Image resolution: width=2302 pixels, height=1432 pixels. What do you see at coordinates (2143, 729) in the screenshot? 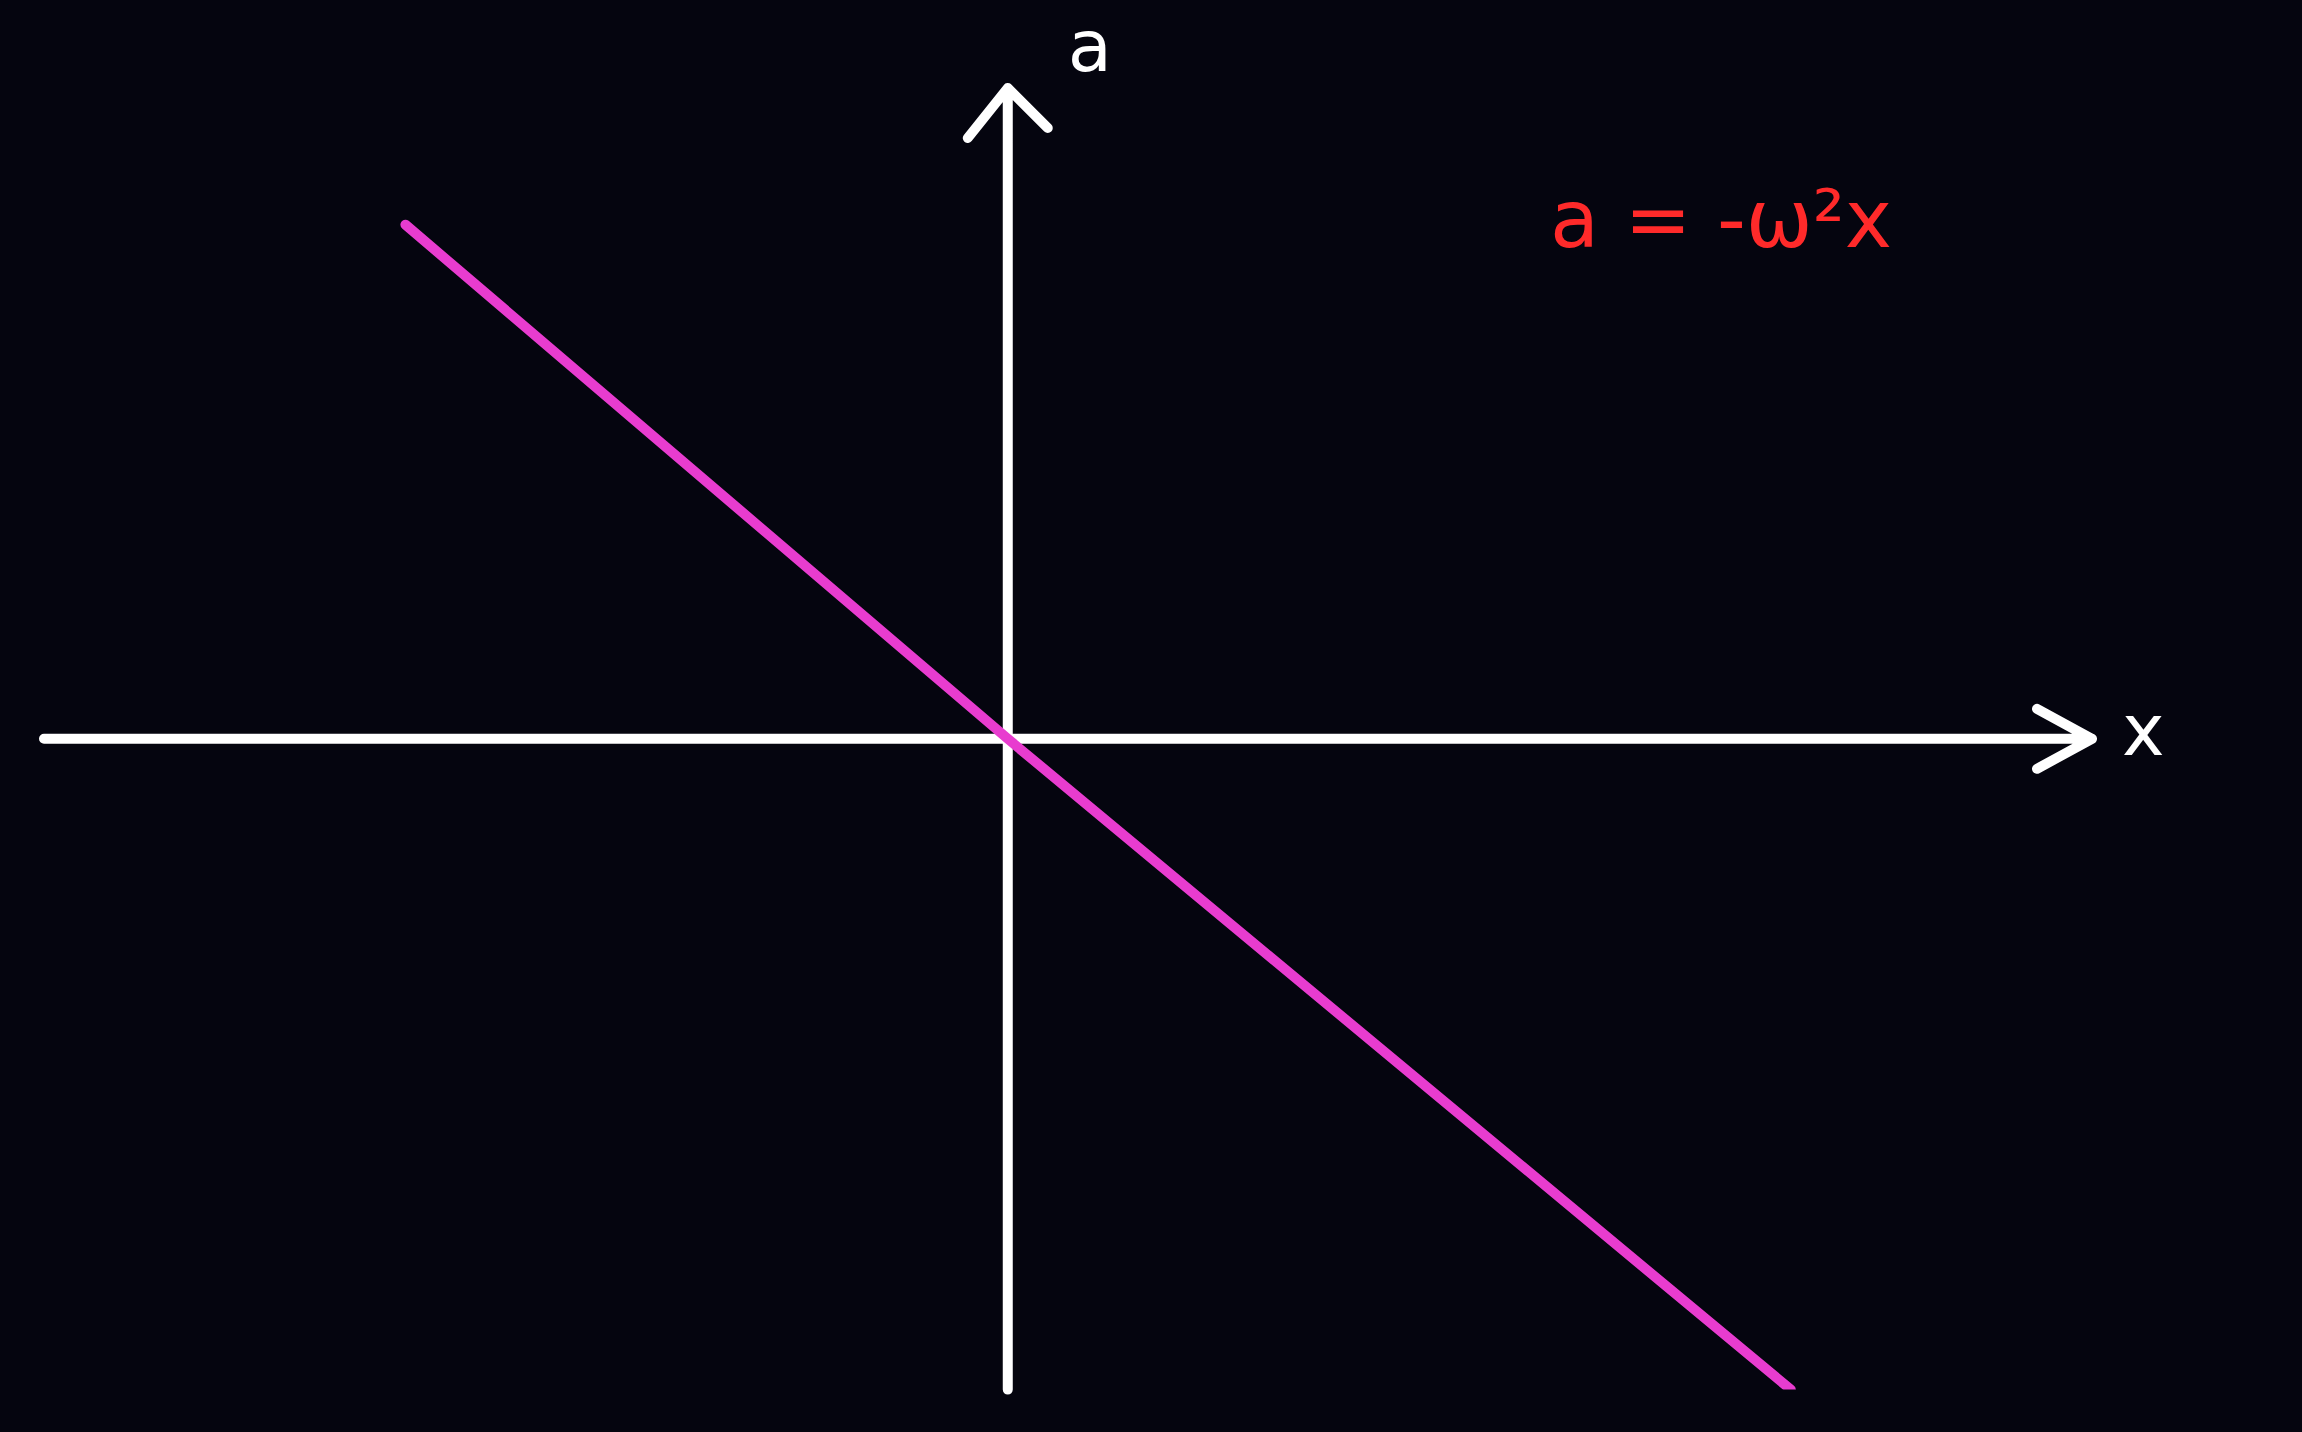
I see `x-axis-title: x` at bounding box center [2143, 729].